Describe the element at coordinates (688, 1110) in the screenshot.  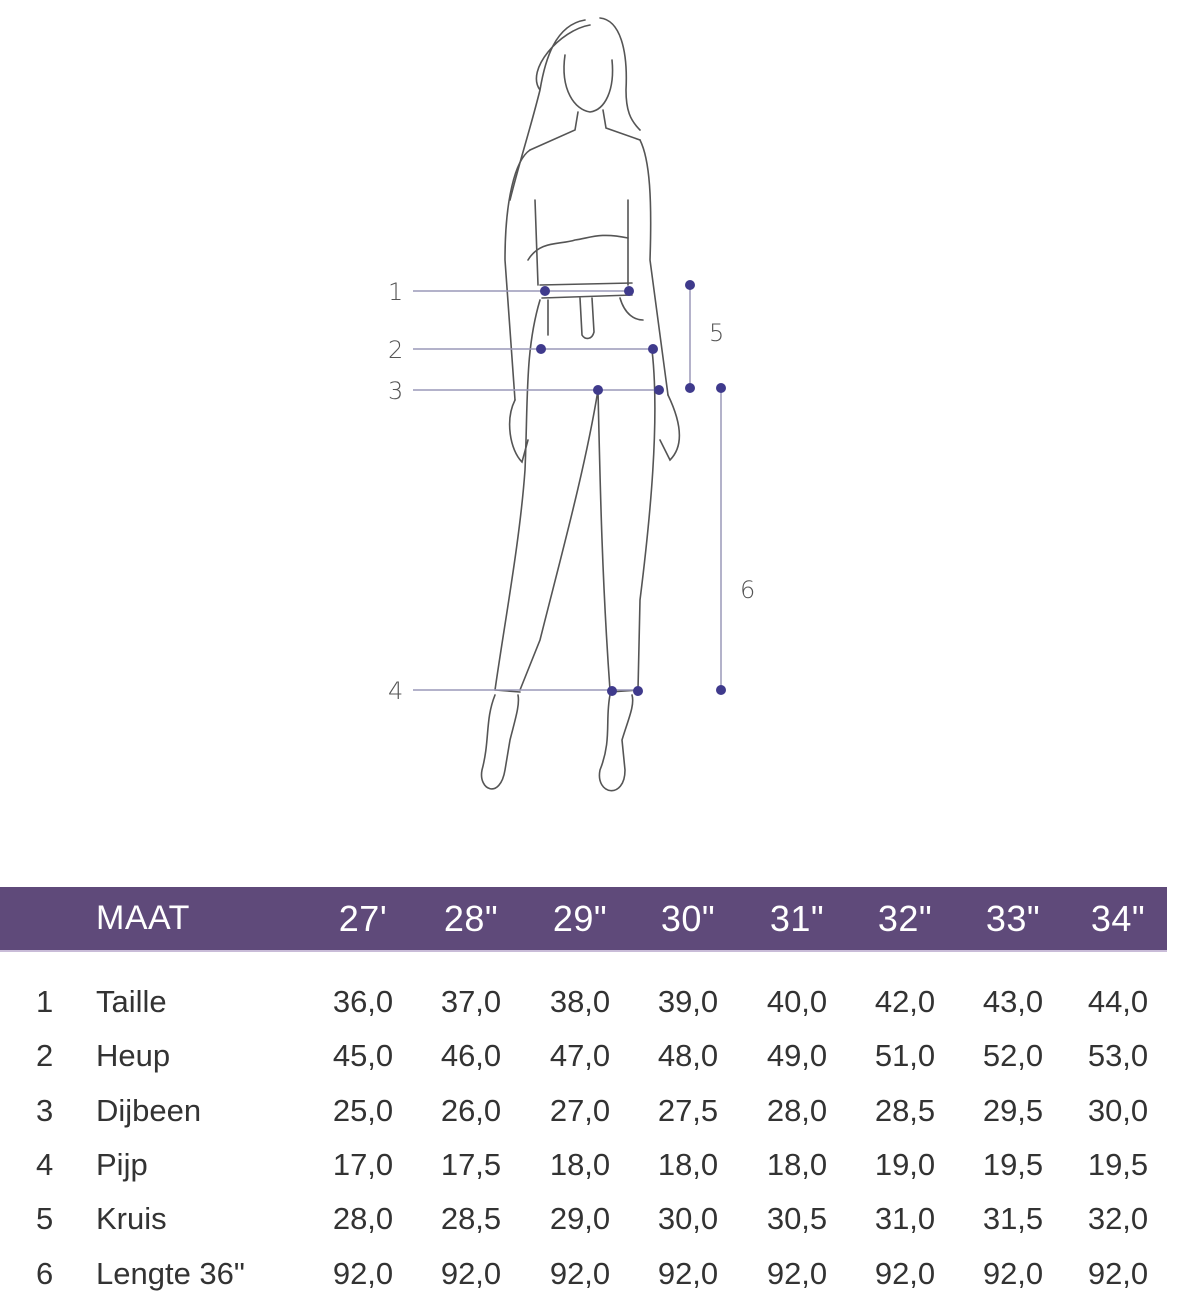
I see `cell-value: 27,5` at that location.